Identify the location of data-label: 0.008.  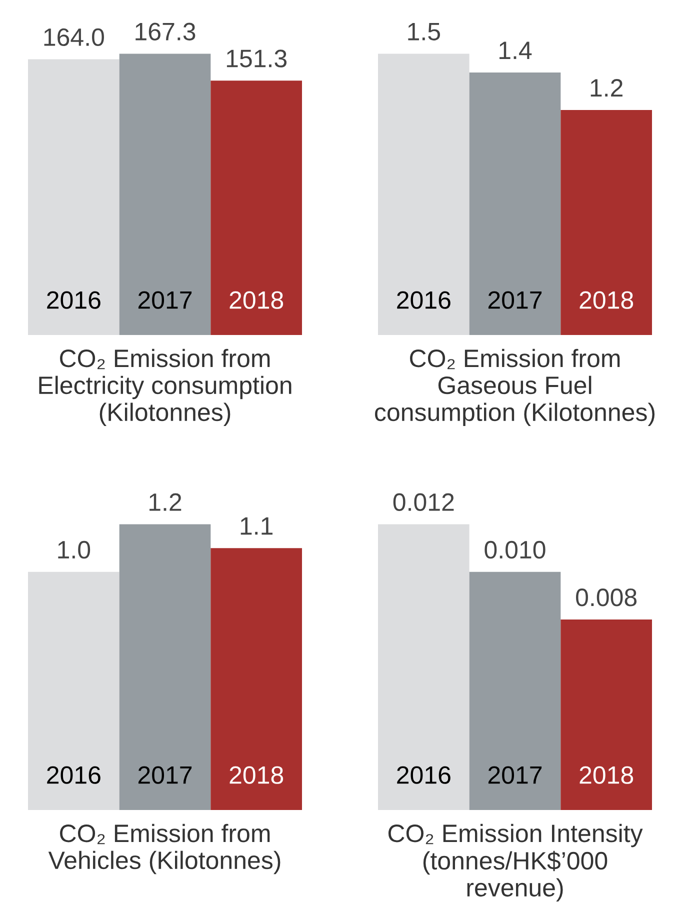
(606, 597).